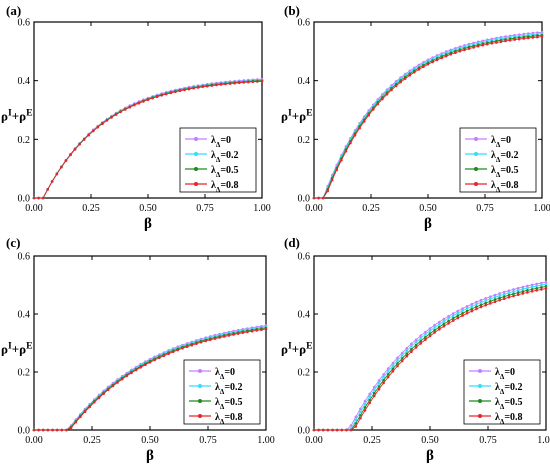 This screenshot has width=550, height=467. Describe the element at coordinates (430, 456) in the screenshot. I see `x-axis-label: β` at that location.